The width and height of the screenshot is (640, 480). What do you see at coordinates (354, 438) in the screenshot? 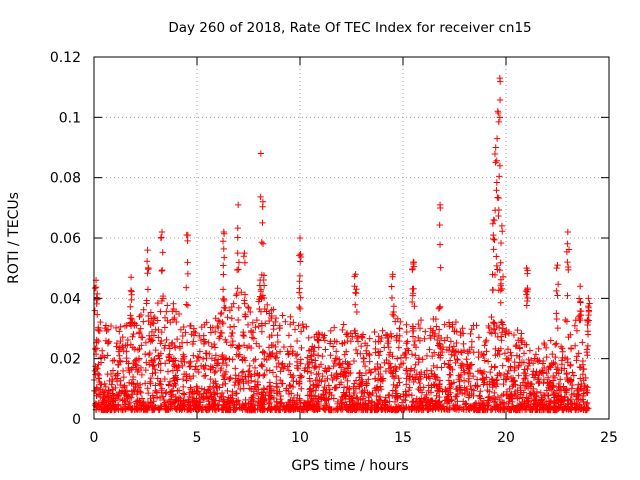
I see `x-tick-labels: 0 5 10 15 20 25` at bounding box center [354, 438].